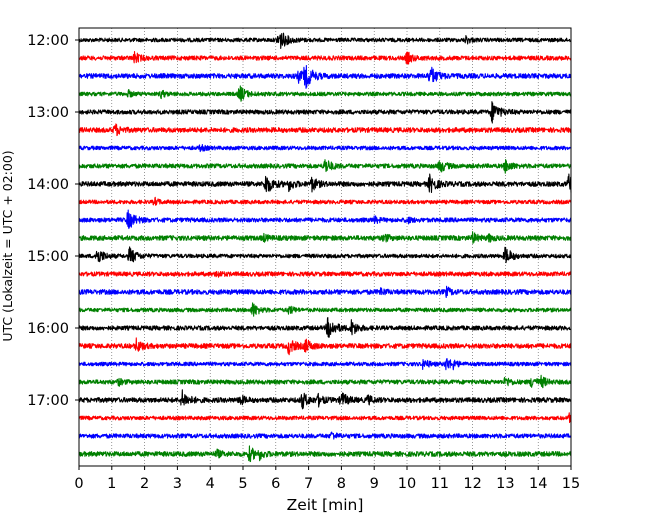 The width and height of the screenshot is (650, 520). What do you see at coordinates (325, 505) in the screenshot?
I see `x-axis-label: Zeit [min]` at bounding box center [325, 505].